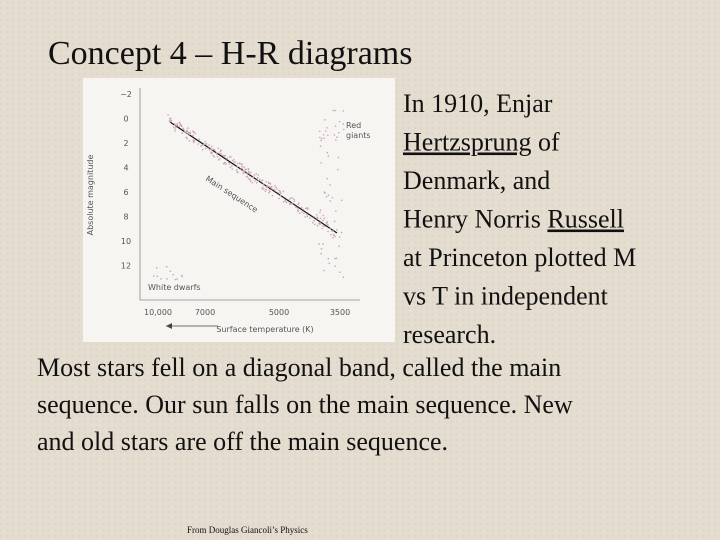 The width and height of the screenshot is (720, 540). Describe the element at coordinates (126, 241) in the screenshot. I see `y-tick-label: 10` at that location.